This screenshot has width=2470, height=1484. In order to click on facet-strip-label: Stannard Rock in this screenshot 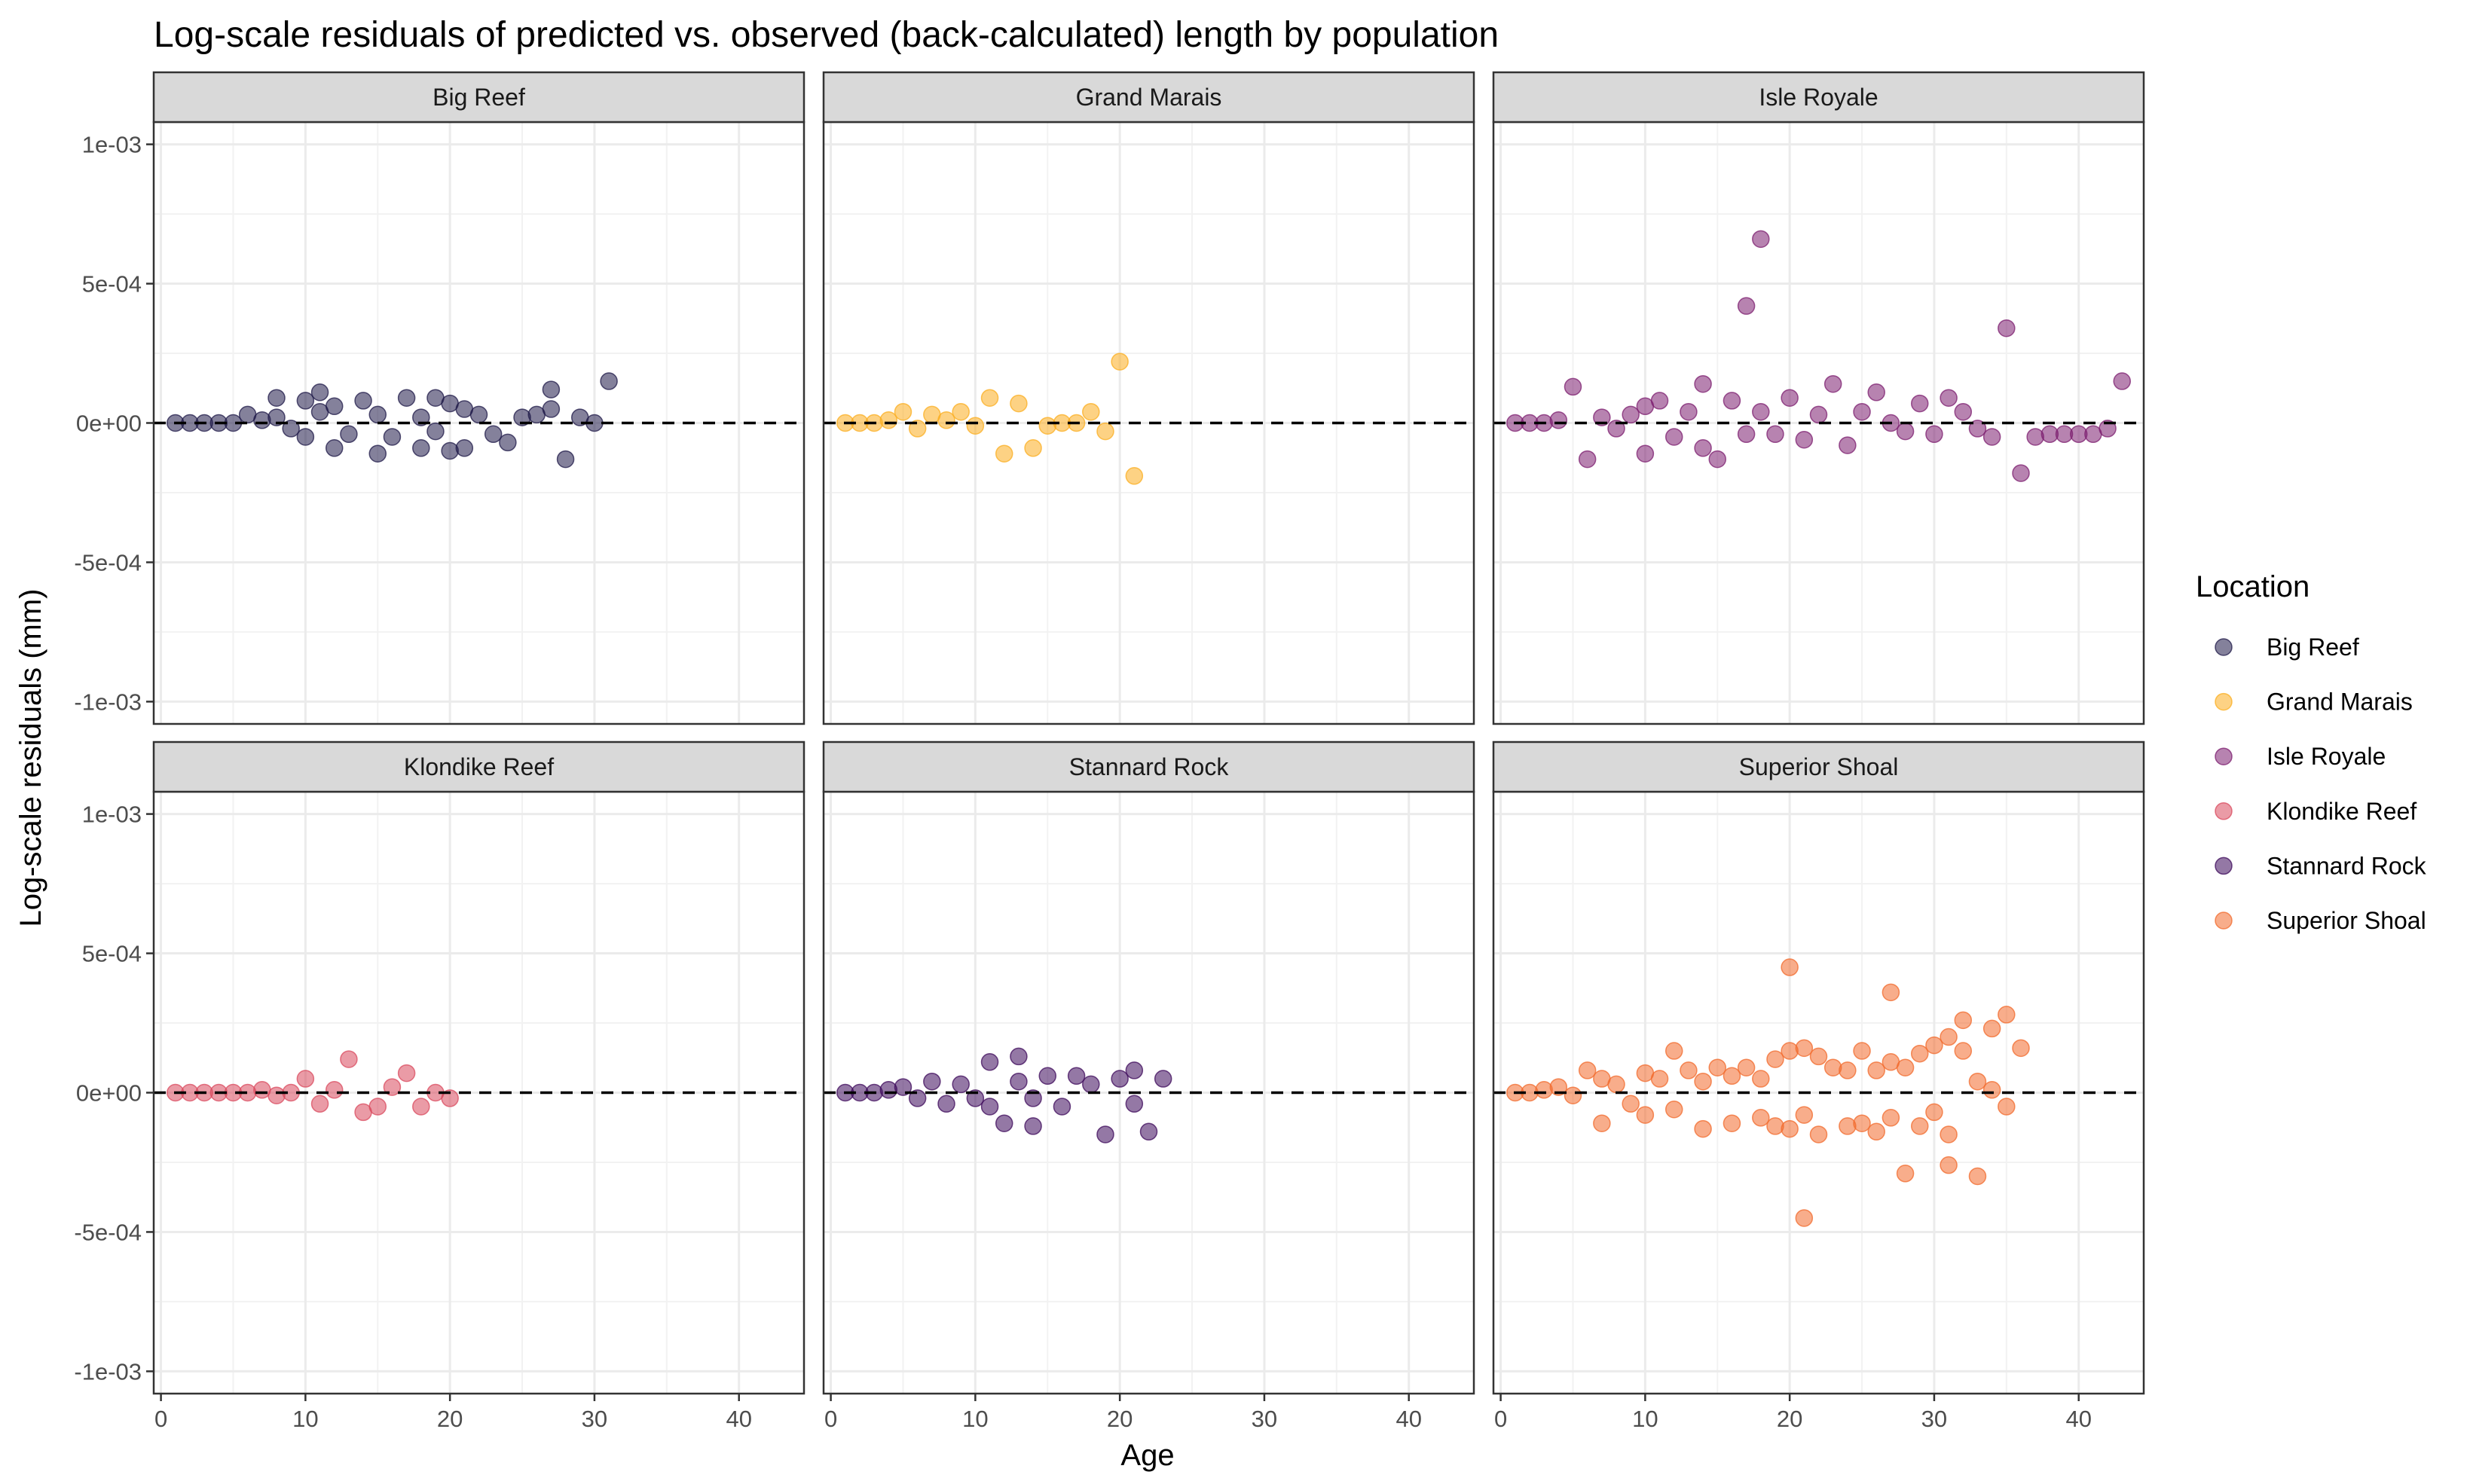, I will do `click(1149, 766)`.